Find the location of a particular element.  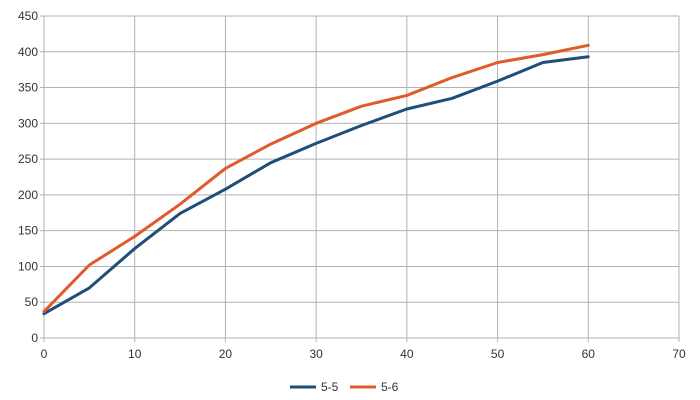

y-tick-label: 250 is located at coordinates (28, 159).